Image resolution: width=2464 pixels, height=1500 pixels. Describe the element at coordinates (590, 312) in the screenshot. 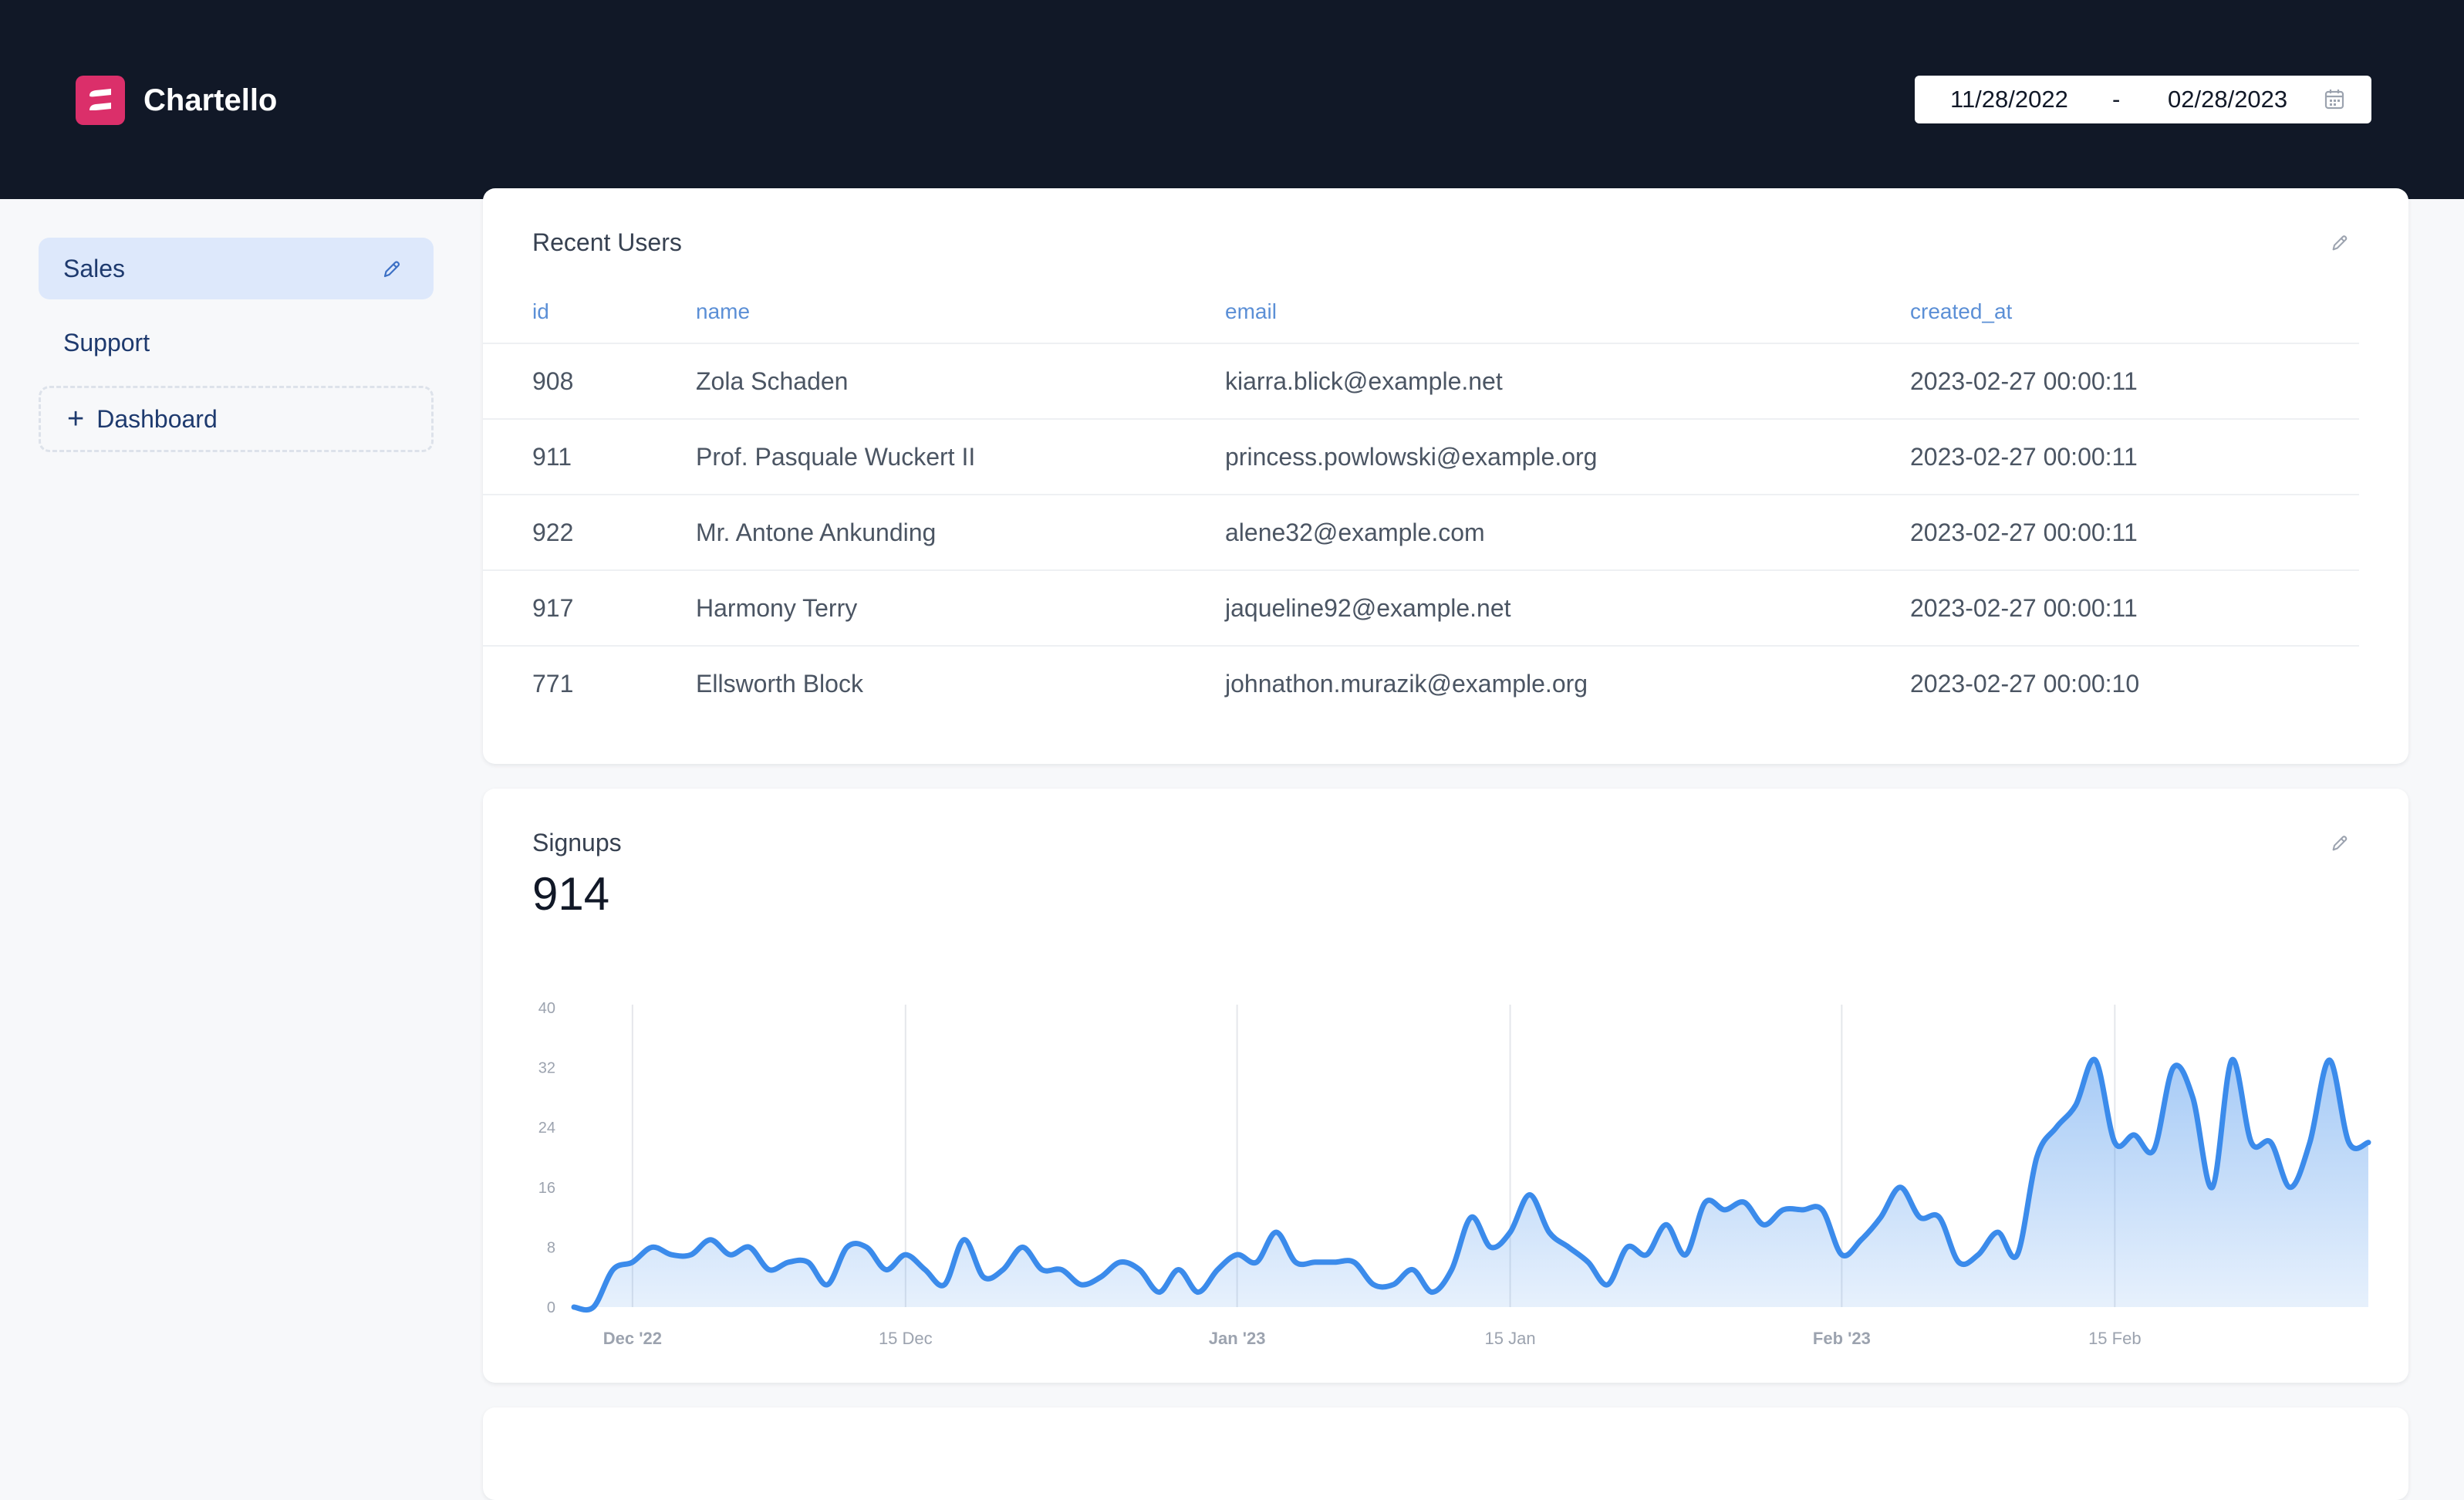

I see `column-header-id: id` at that location.